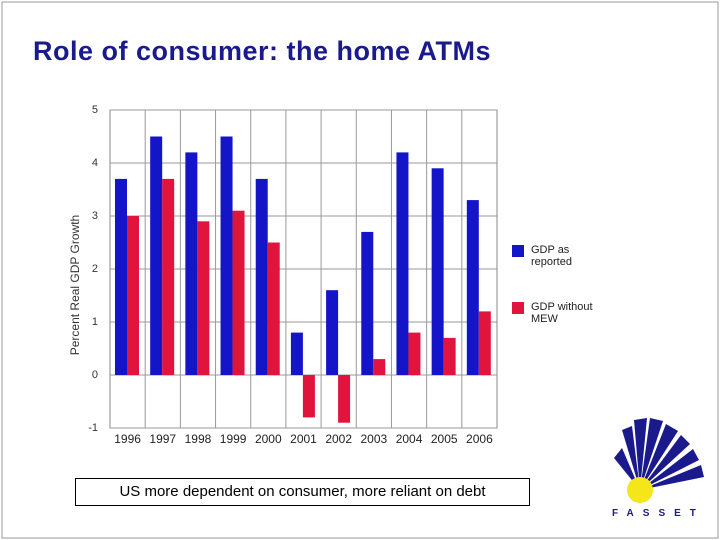 The image size is (720, 540). I want to click on slide-title: Role of consumer: the home ATMs, so click(262, 51).